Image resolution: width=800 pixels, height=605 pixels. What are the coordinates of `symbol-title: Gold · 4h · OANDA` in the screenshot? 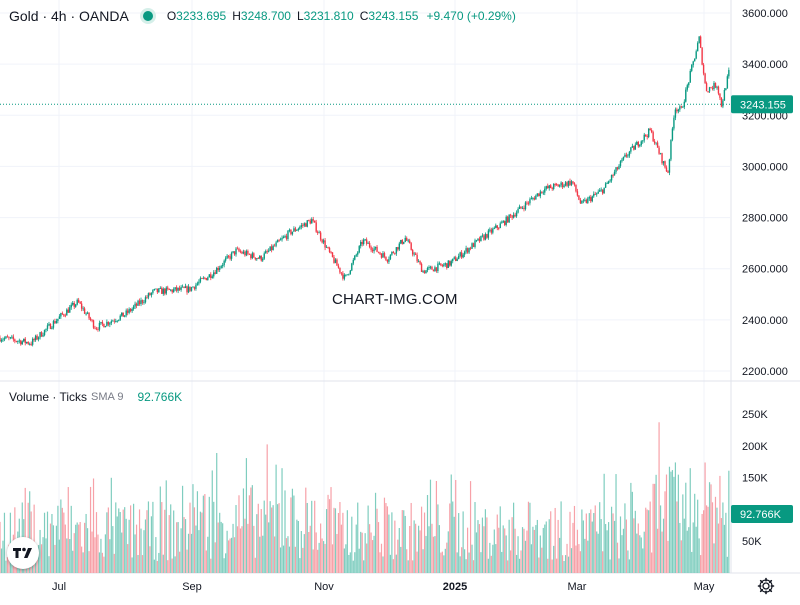 It's located at (69, 16).